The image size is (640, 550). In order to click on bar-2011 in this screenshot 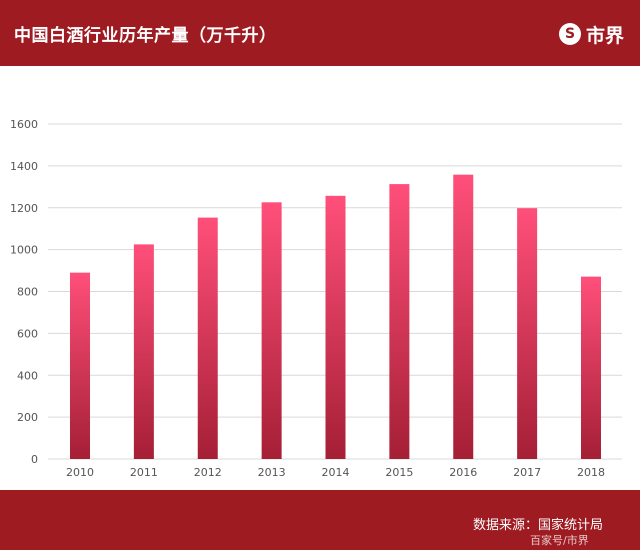, I will do `click(143, 351)`.